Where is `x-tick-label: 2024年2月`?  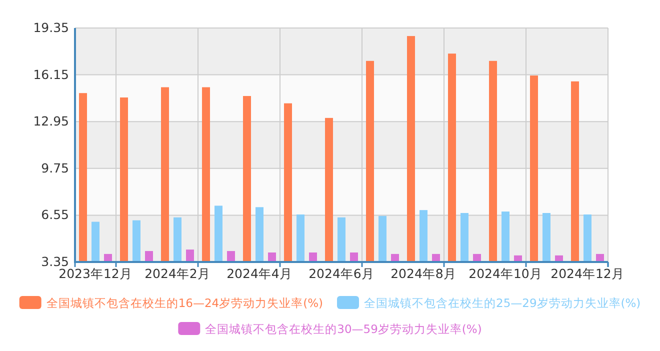 x-tick-label: 2024年2月 is located at coordinates (177, 273).